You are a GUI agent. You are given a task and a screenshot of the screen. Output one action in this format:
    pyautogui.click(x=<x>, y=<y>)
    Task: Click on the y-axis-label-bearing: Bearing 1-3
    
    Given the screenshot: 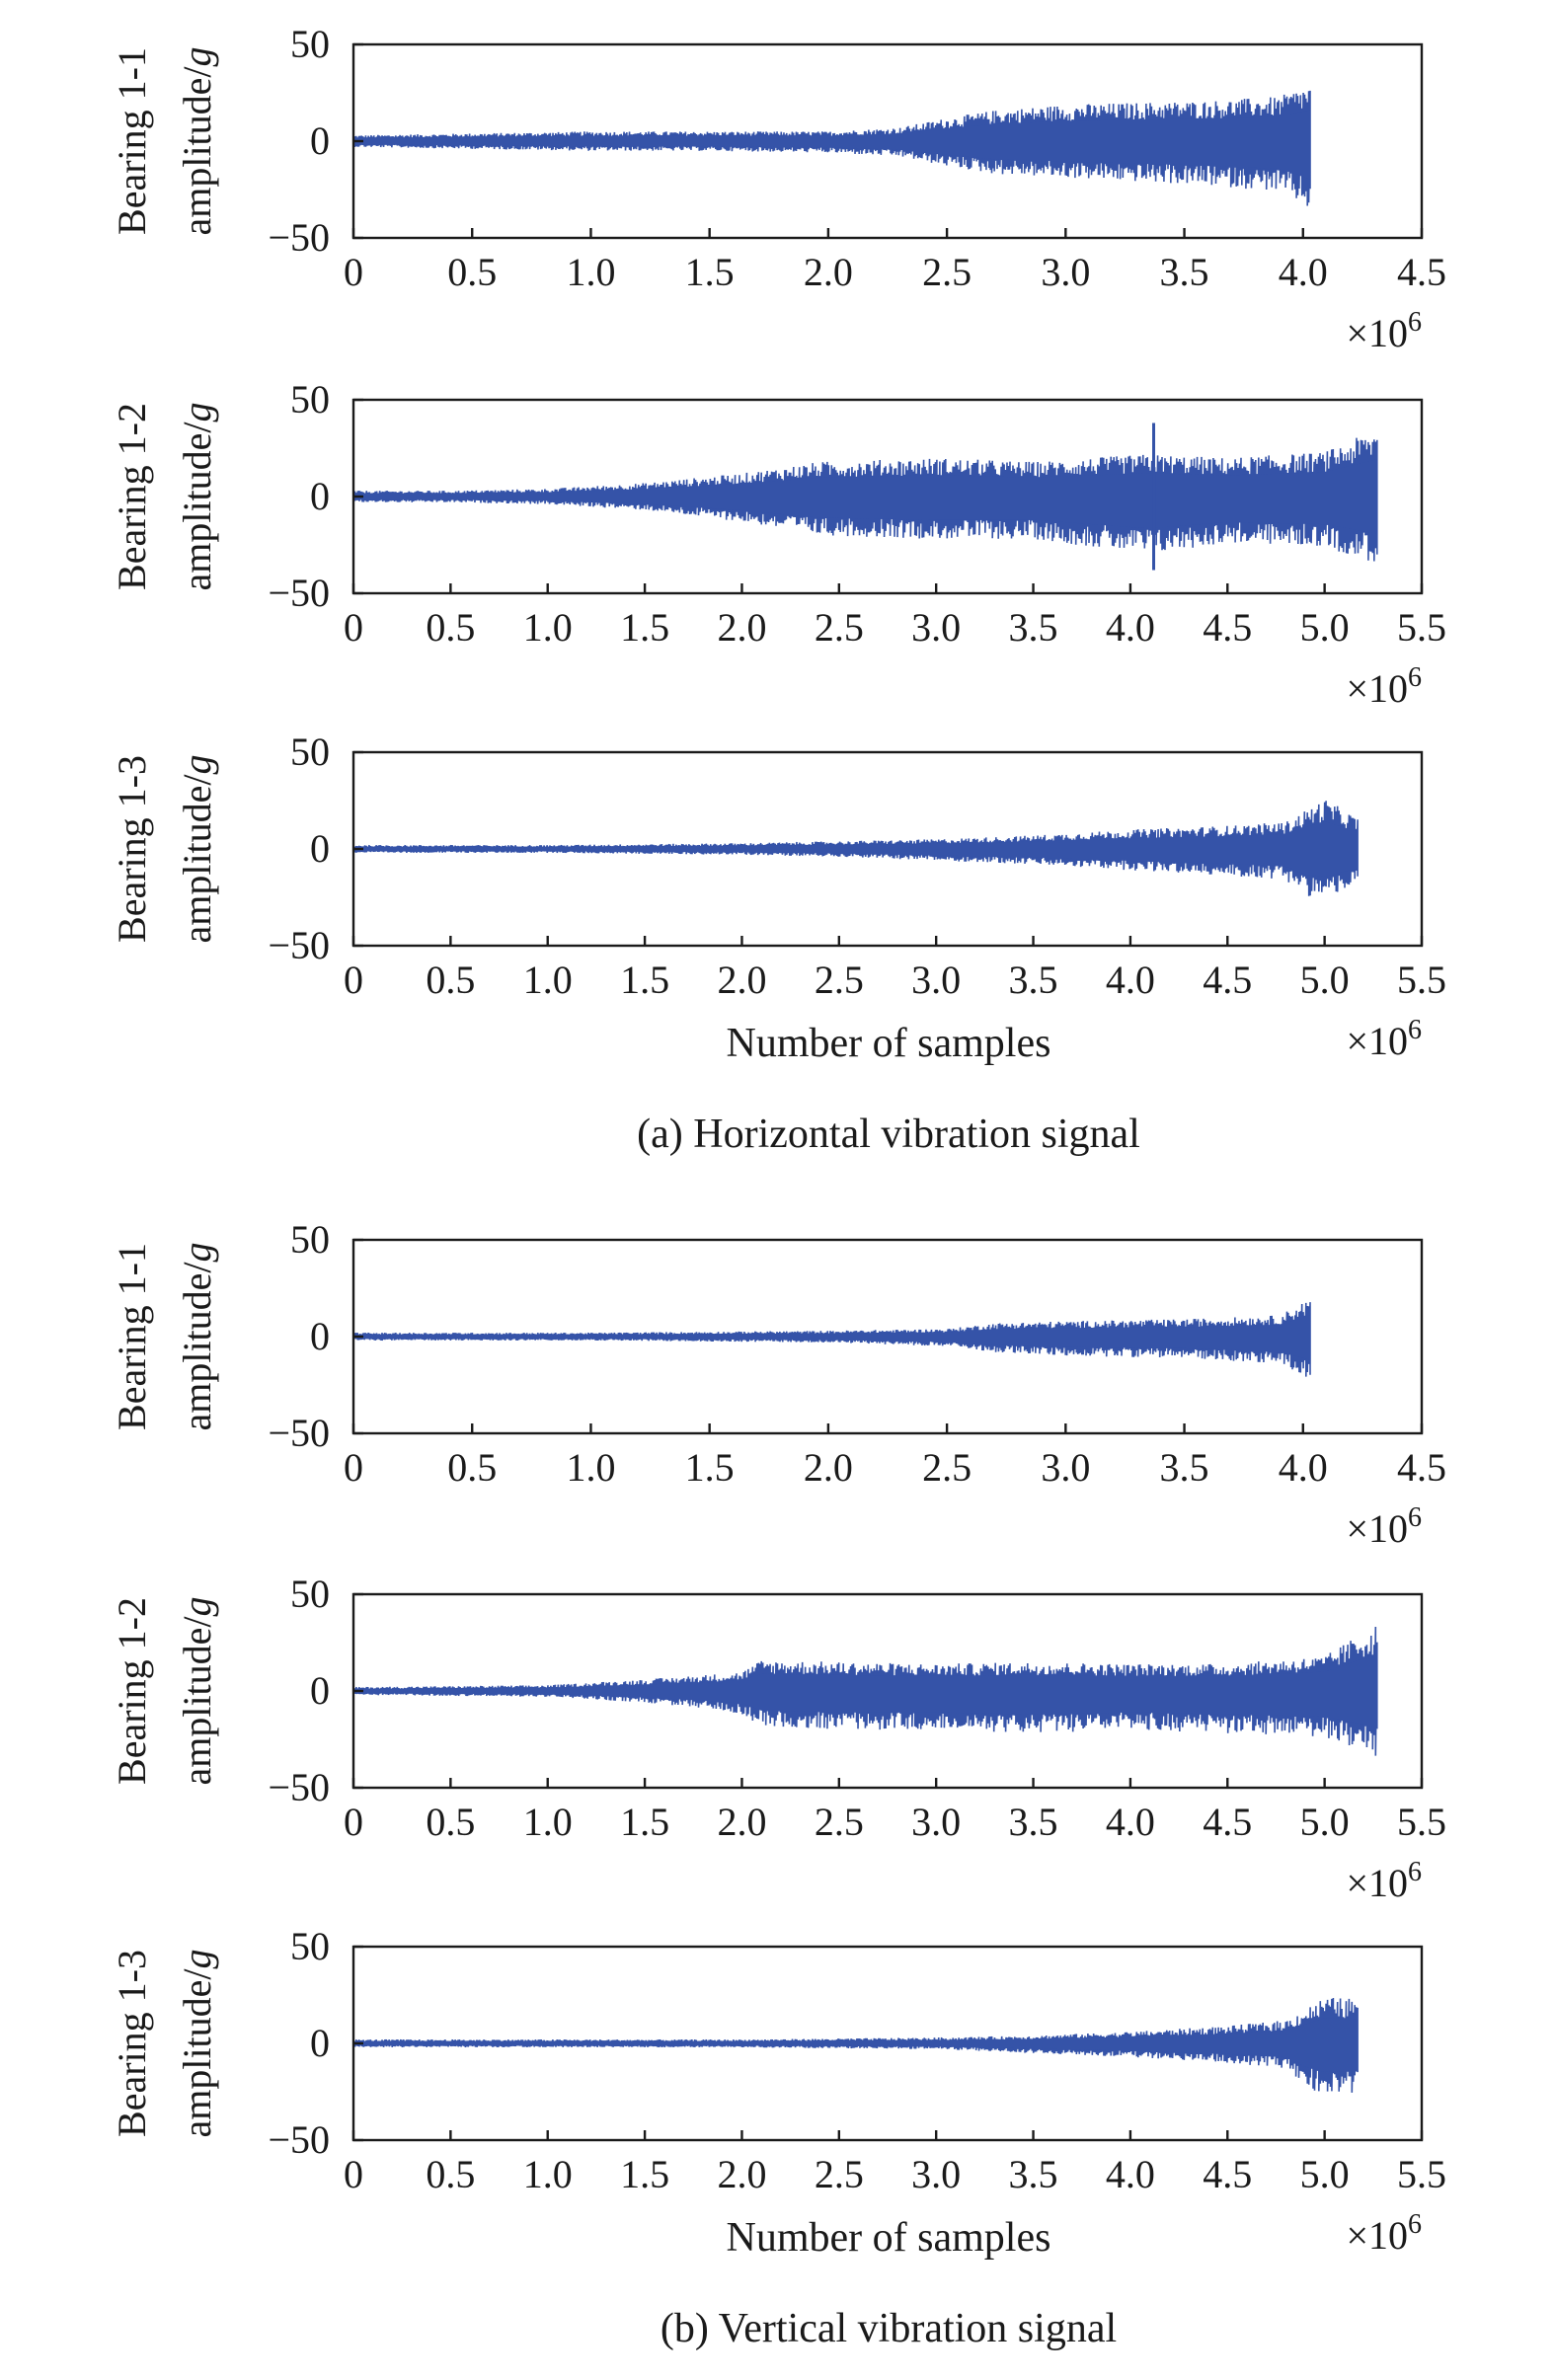 What is the action you would take?
    pyautogui.click(x=132, y=849)
    